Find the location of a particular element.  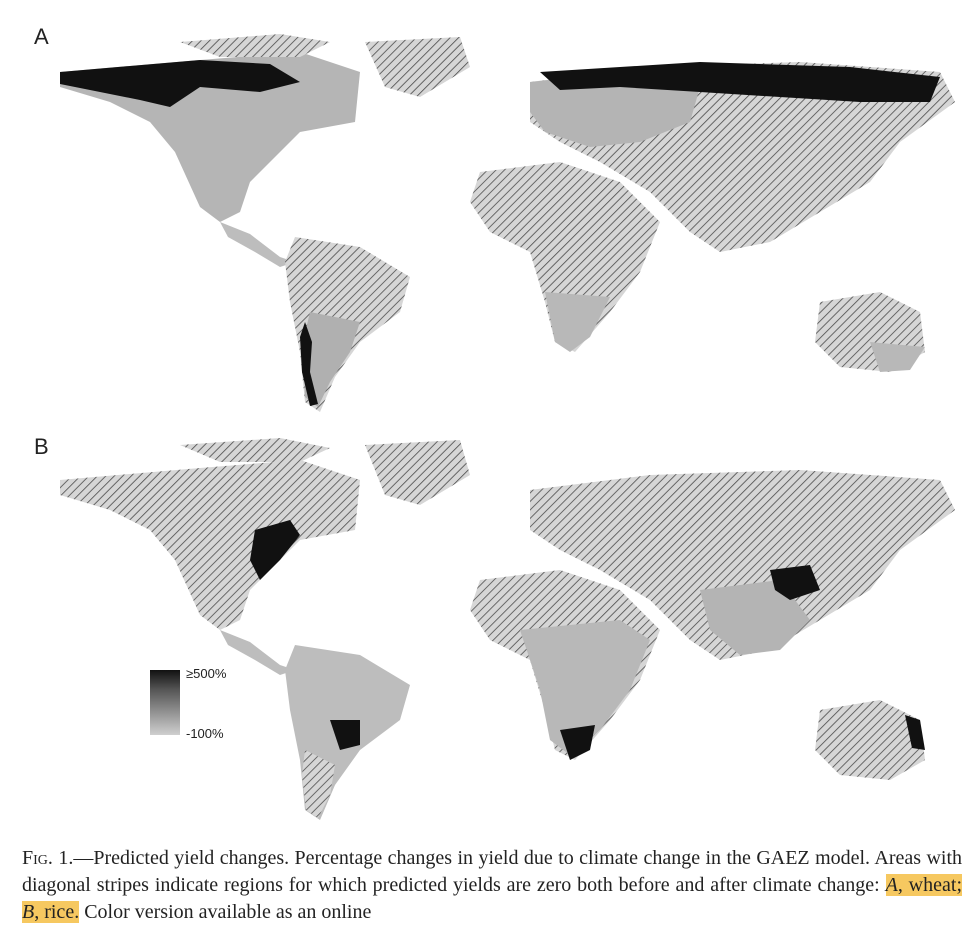

andes-dark is located at coordinates (309, 364).